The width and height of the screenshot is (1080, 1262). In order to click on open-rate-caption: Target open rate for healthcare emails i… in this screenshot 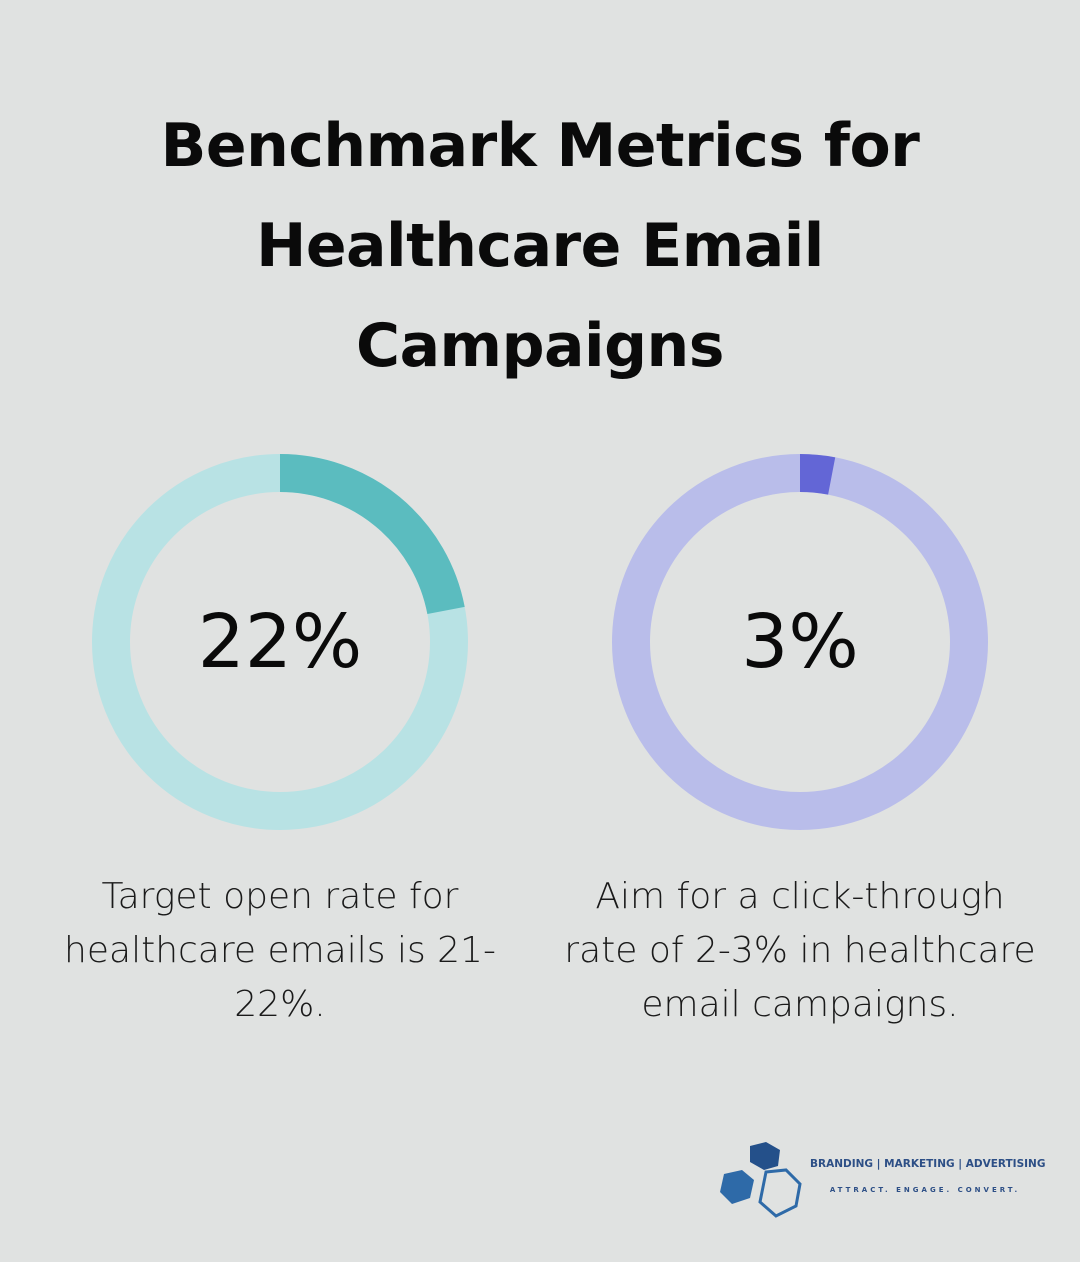, I will do `click(280, 950)`.